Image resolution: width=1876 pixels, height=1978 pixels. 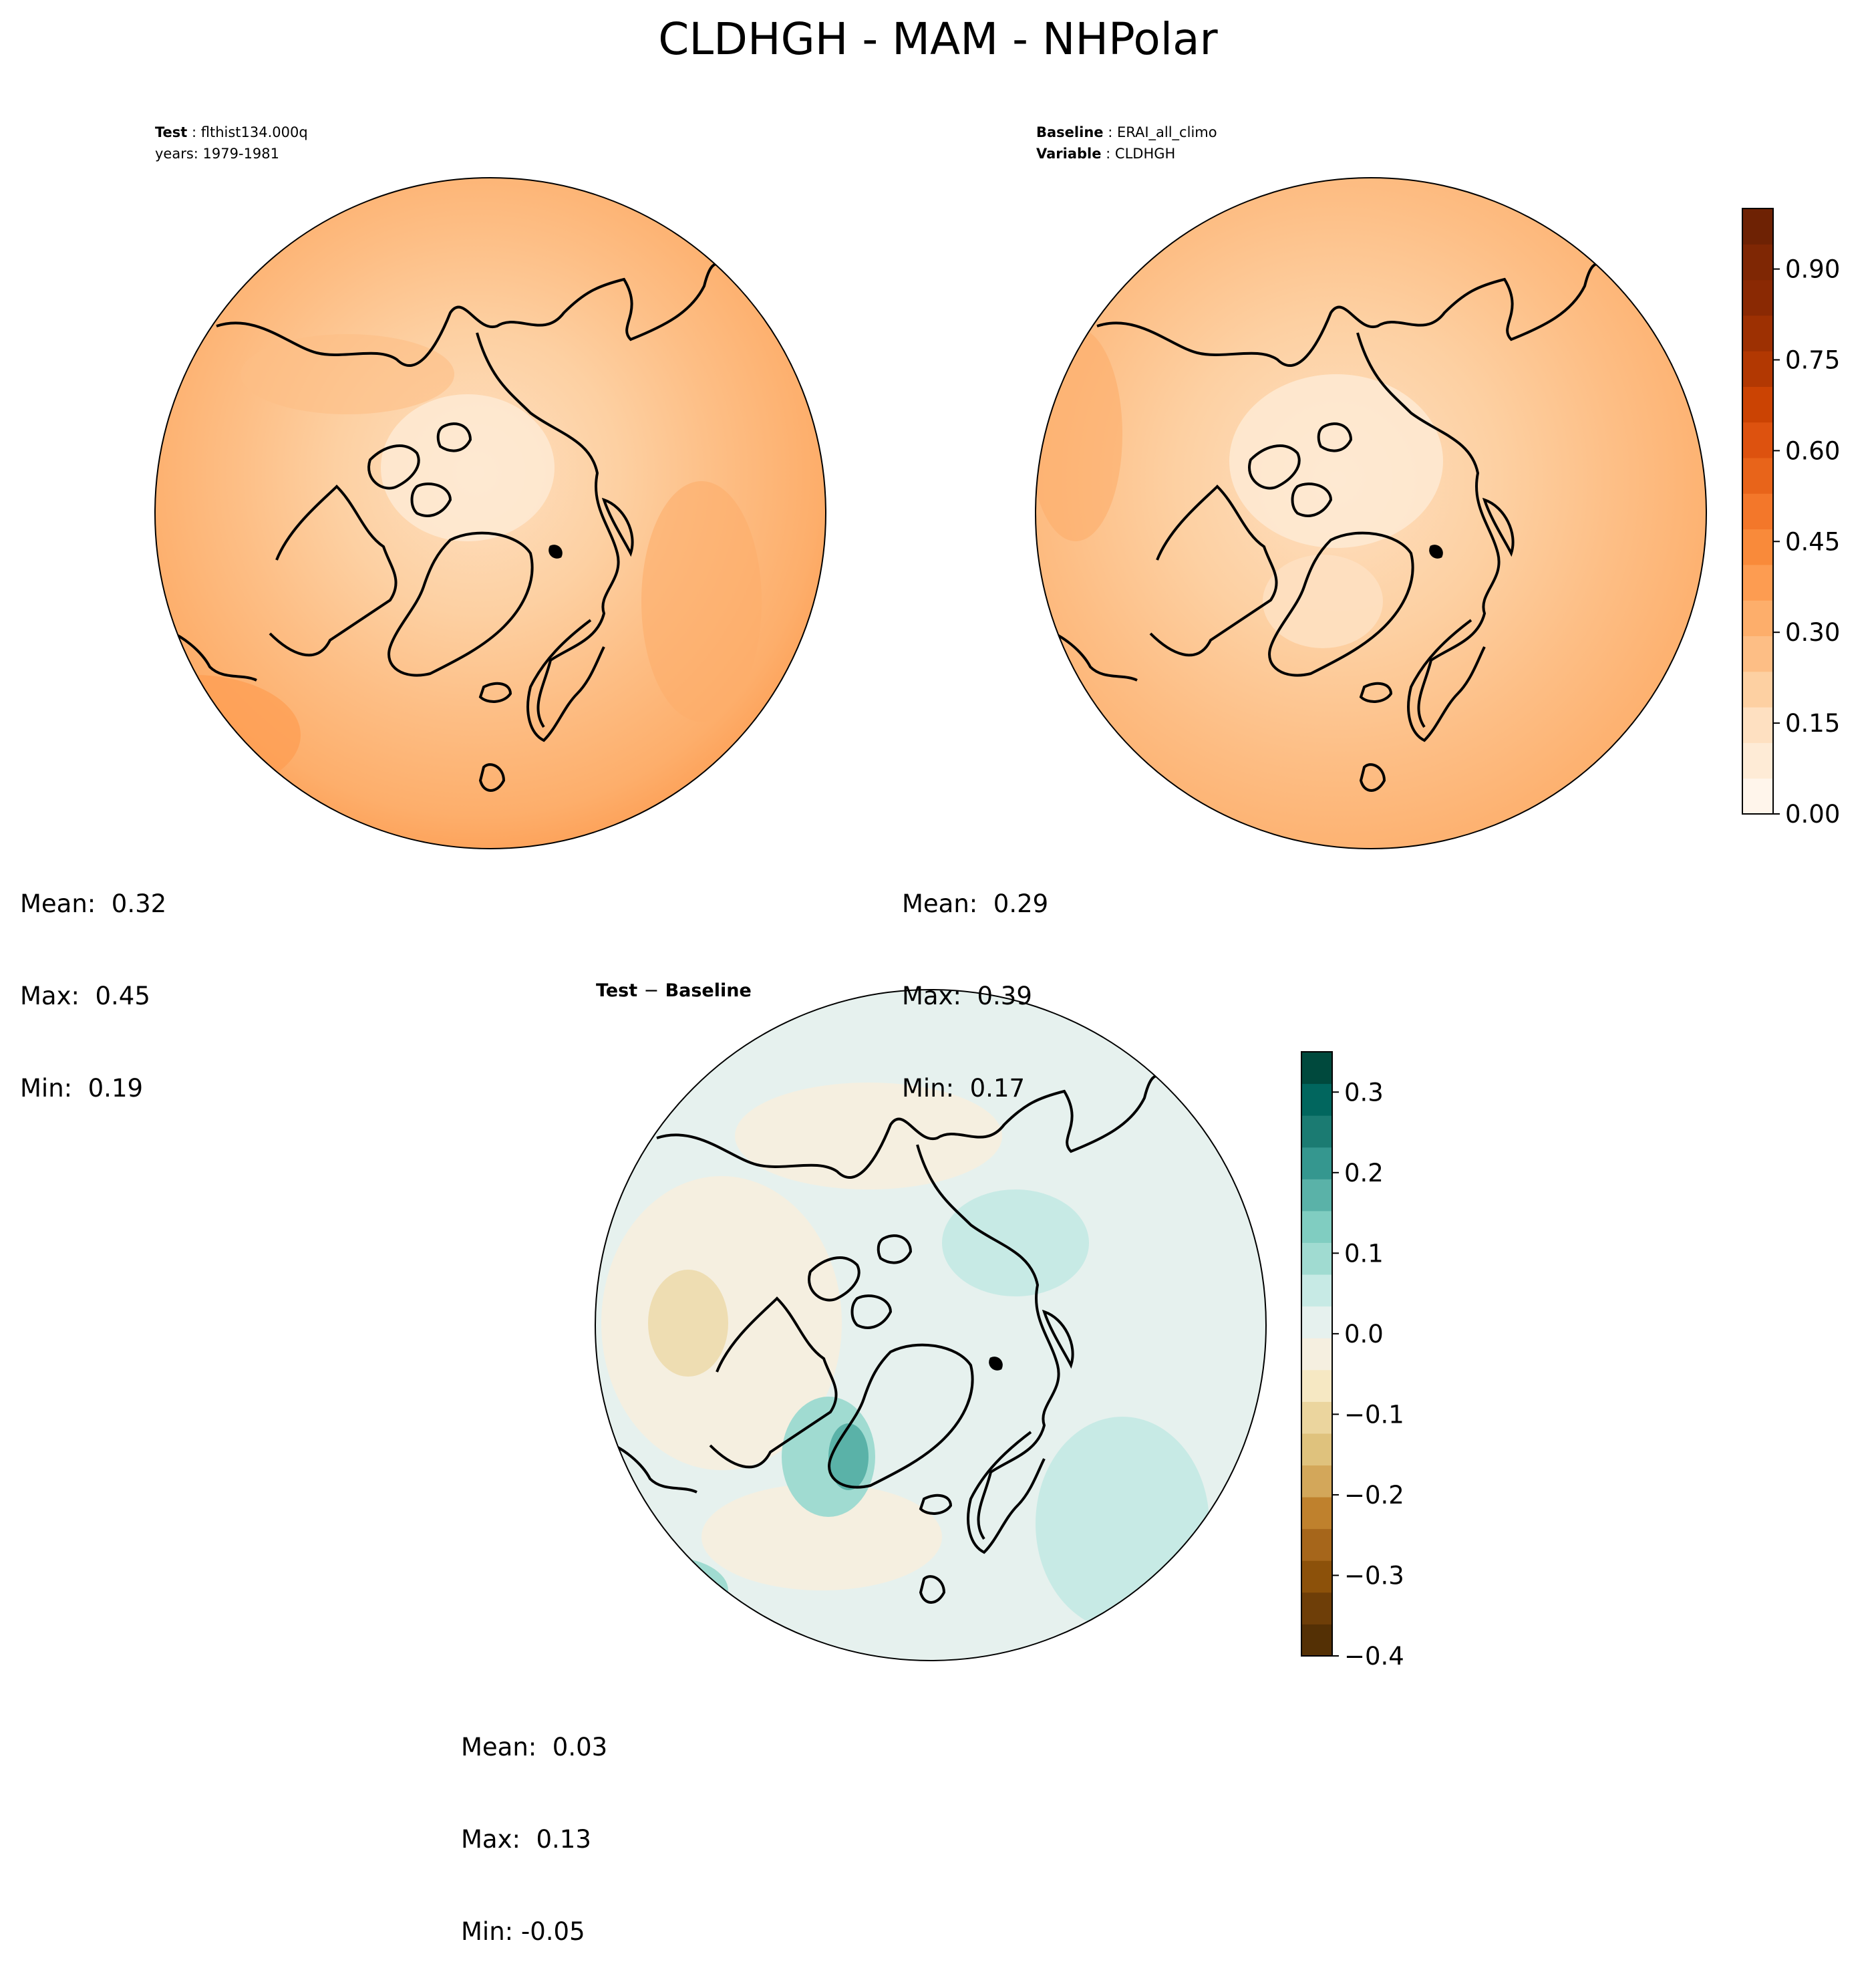 What do you see at coordinates (85, 996) in the screenshot?
I see `test-max: Max: 0.45` at bounding box center [85, 996].